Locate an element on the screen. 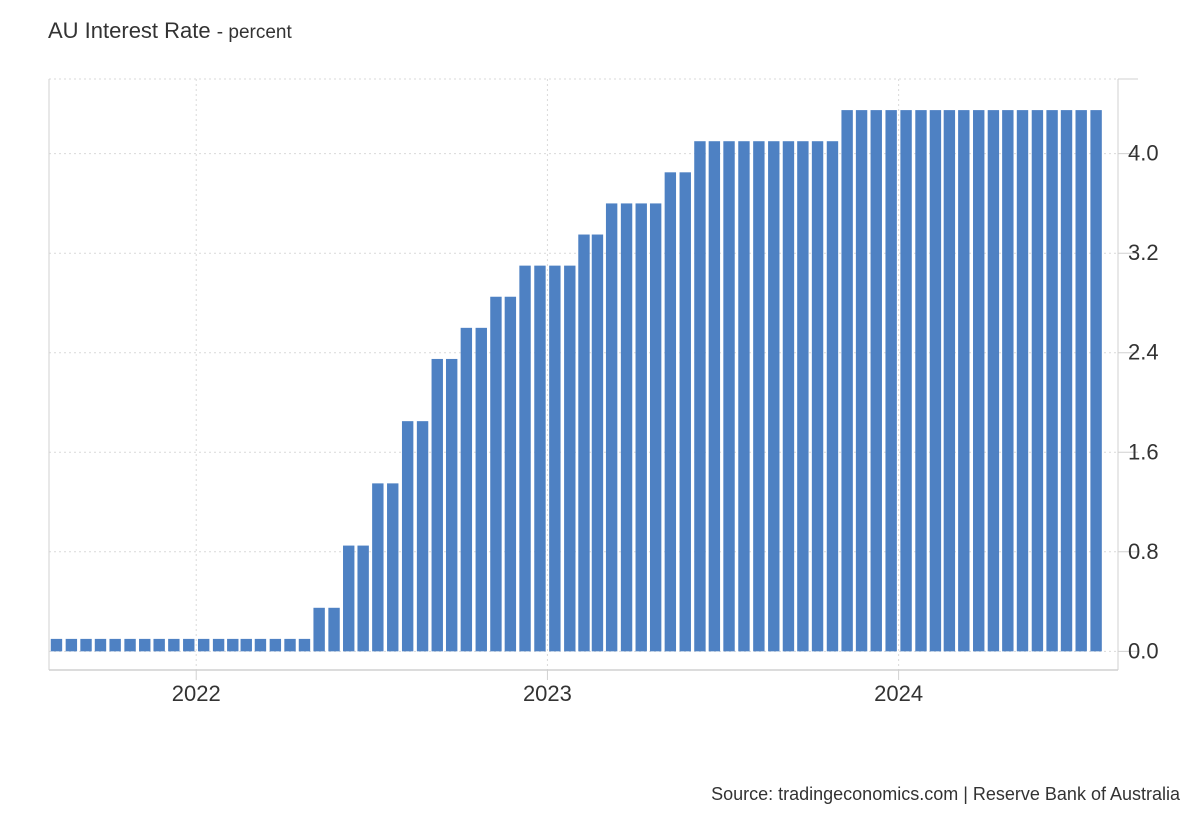 The width and height of the screenshot is (1200, 820). chart-title: AU Interest Rate - percent is located at coordinates (170, 31).